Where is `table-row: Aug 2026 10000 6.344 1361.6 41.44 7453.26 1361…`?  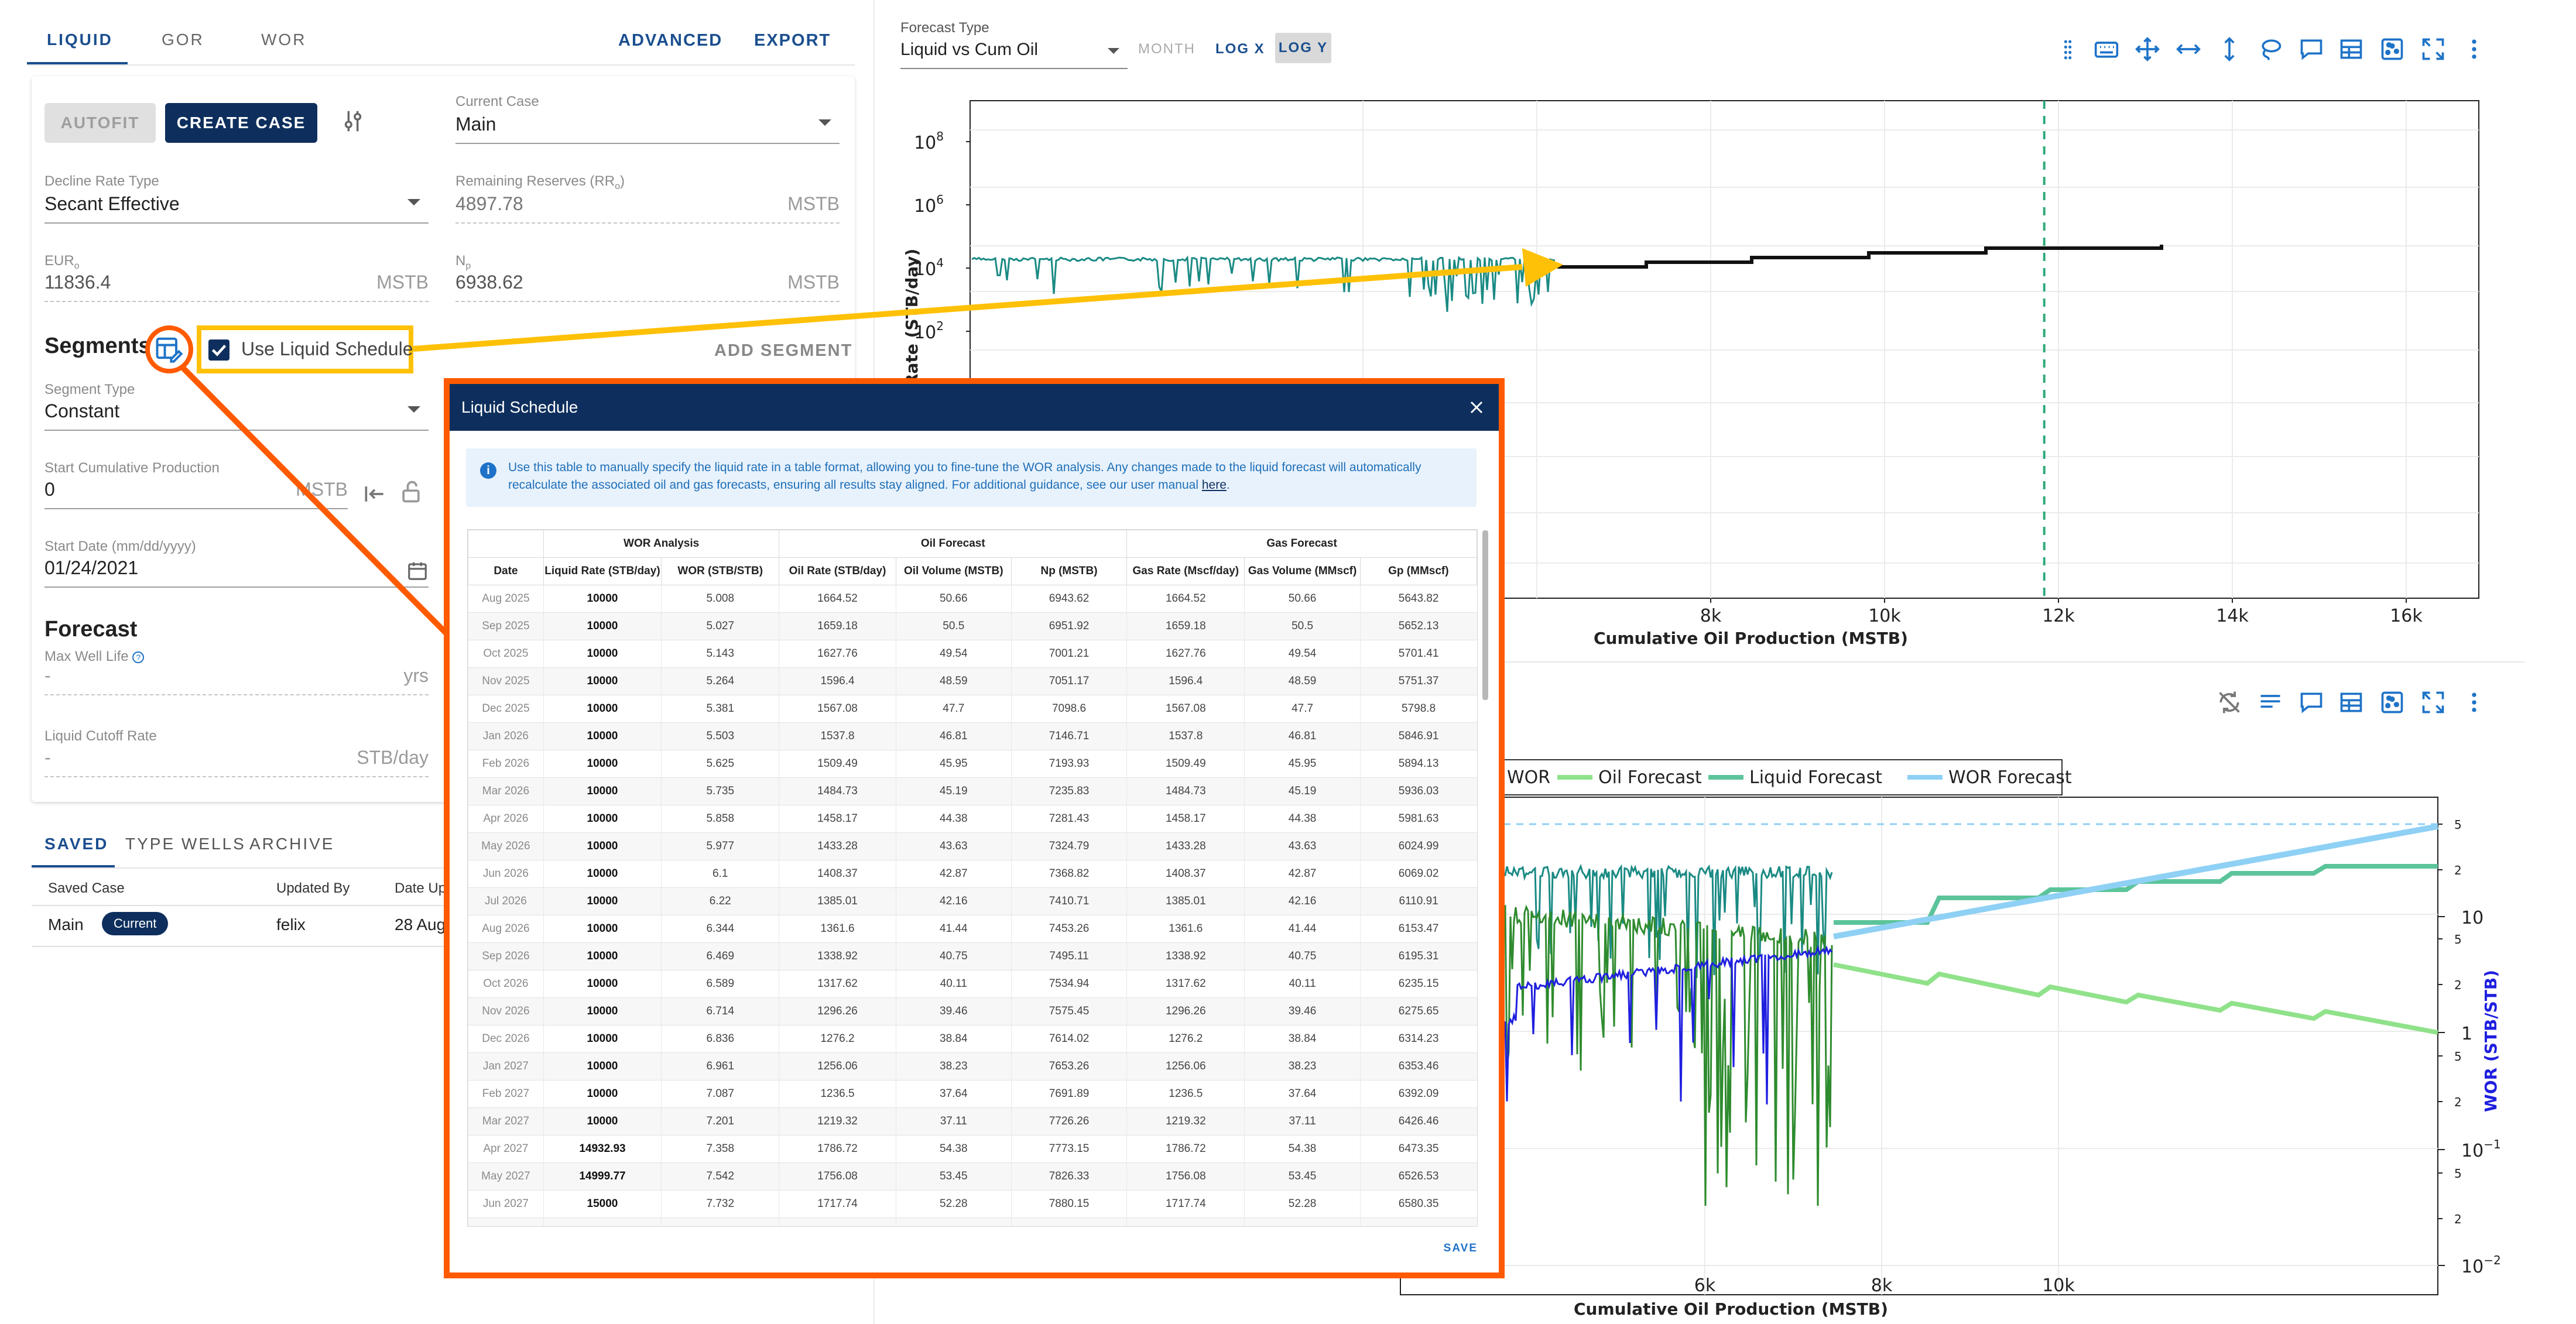
table-row: Aug 2026 10000 6.344 1361.6 41.44 7453.26 1361… is located at coordinates (972, 929).